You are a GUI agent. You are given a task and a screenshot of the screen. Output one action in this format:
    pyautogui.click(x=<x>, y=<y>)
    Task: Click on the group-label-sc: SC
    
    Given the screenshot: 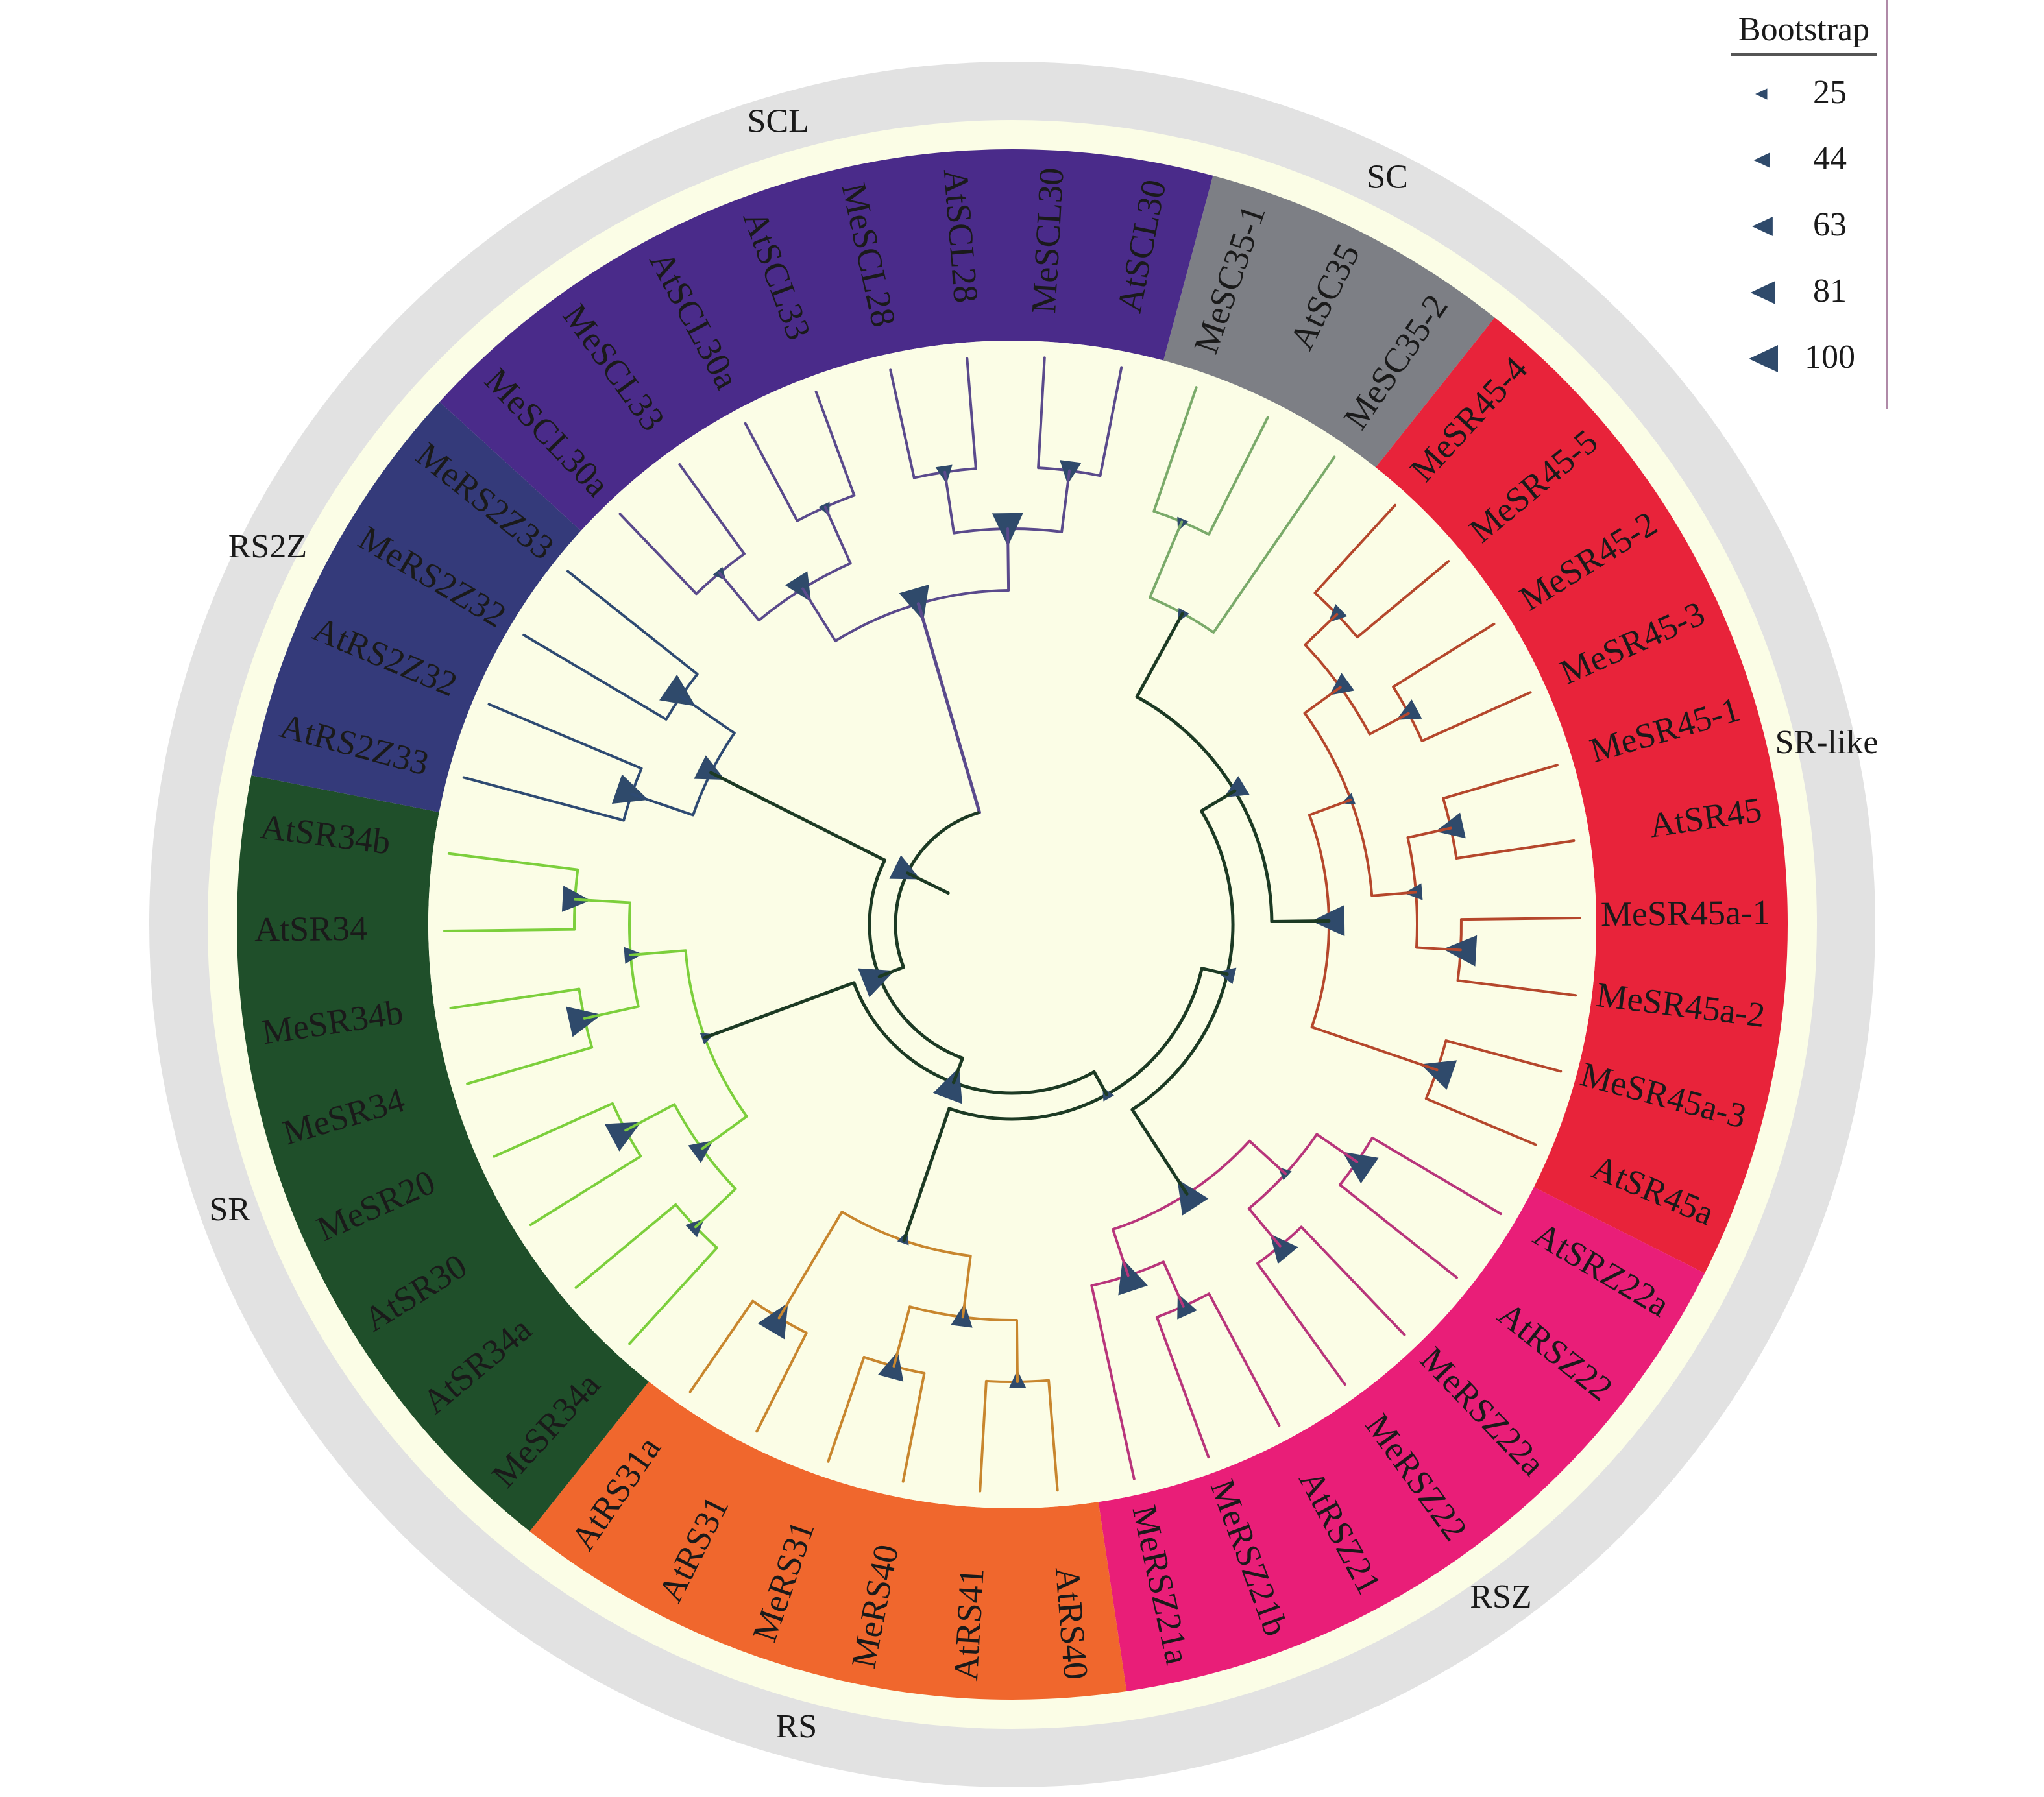 What is the action you would take?
    pyautogui.click(x=1387, y=176)
    